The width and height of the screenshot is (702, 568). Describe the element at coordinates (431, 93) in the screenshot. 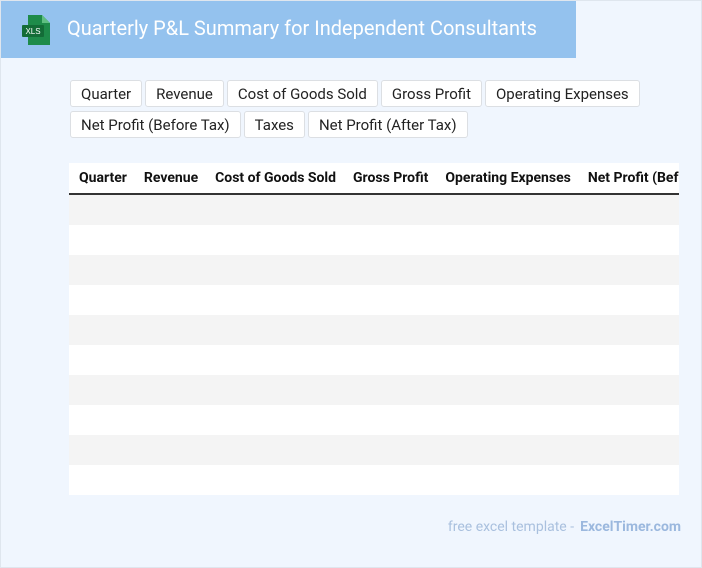

I see `column-chip: Gross Profit` at that location.